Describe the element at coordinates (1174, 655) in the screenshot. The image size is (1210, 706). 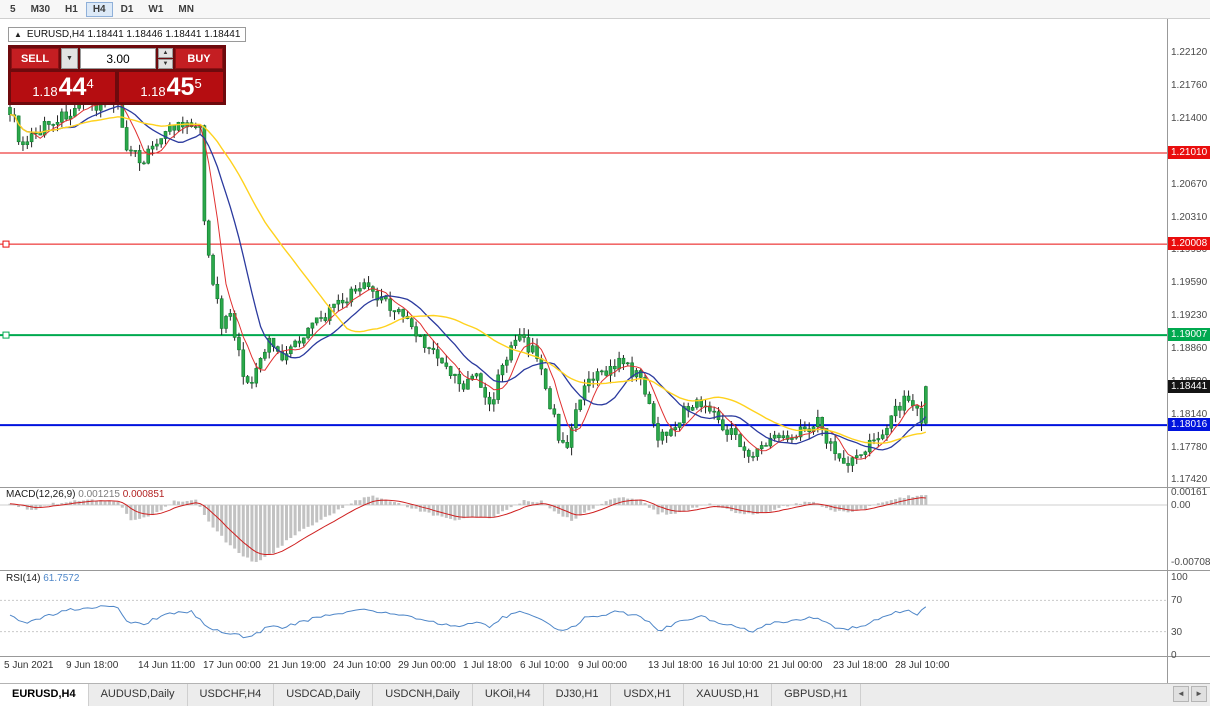
I see `rsi-axis-label: 0` at that location.